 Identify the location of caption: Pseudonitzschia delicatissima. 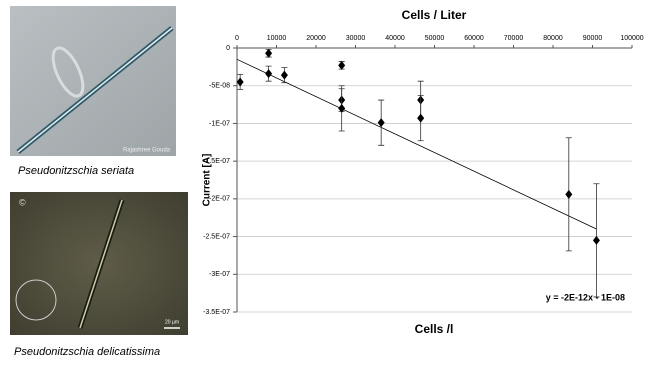
(87, 352).